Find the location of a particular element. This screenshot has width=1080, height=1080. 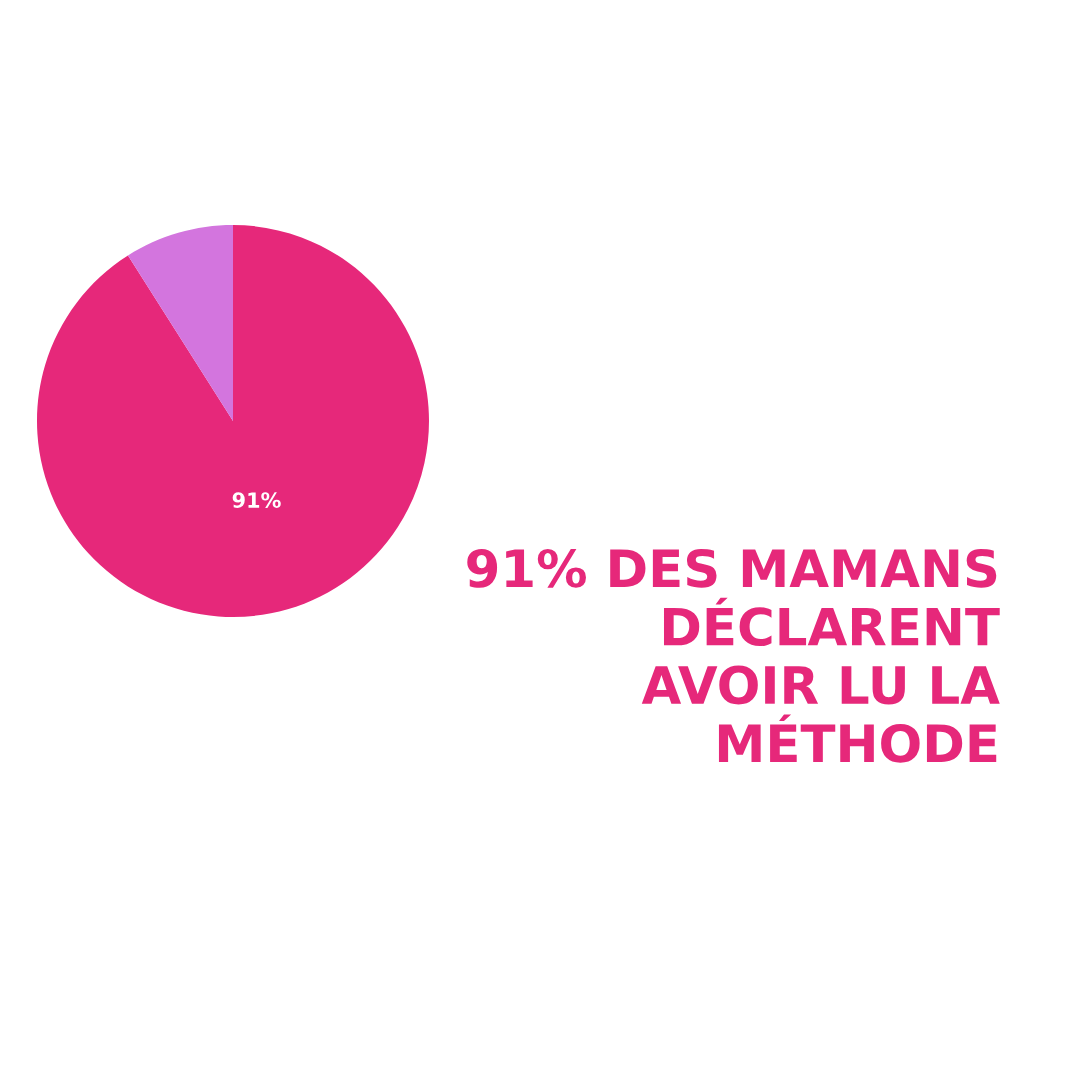

text: 91% DES MAMANS DÉCLARENT AVOIR LU LA MÉTHODE is located at coordinates (733, 655).